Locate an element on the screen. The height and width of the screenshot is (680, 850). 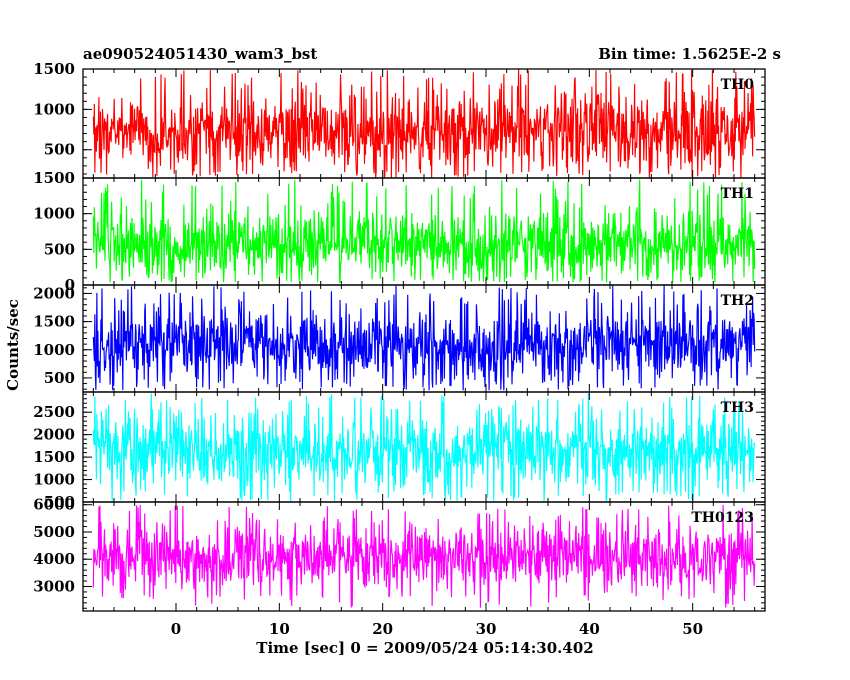
panel-th2: 500 1000 1500 2000 TH2 is located at coordinates (399, 338).